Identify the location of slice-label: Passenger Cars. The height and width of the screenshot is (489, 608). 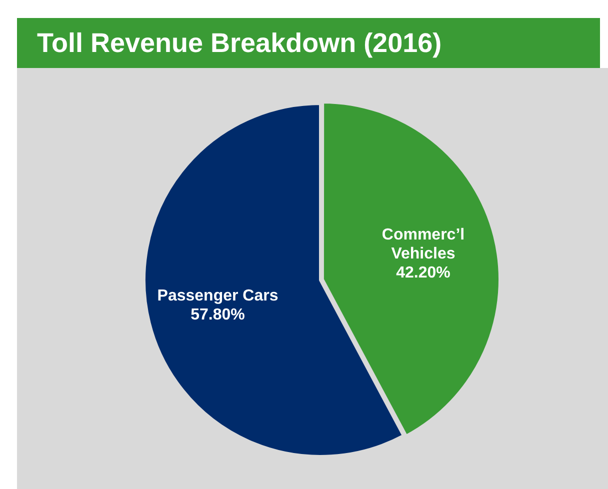
(217, 296).